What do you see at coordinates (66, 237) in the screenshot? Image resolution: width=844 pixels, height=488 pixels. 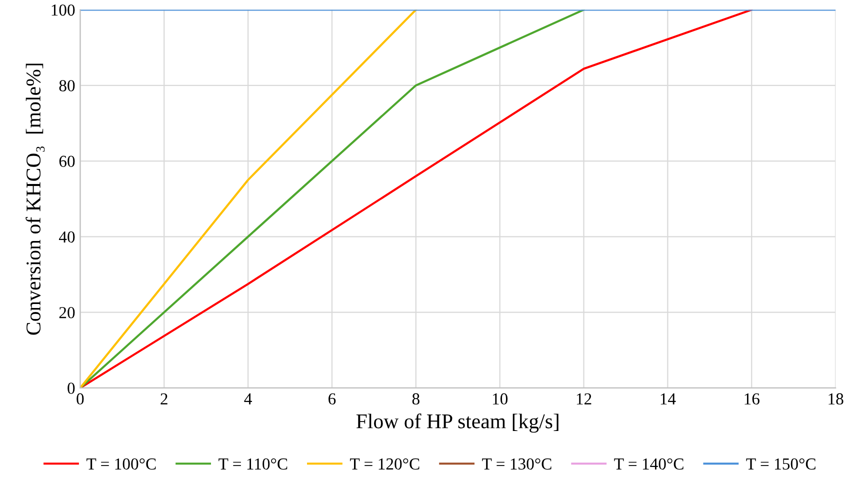 I see `y-tick-label: 40` at bounding box center [66, 237].